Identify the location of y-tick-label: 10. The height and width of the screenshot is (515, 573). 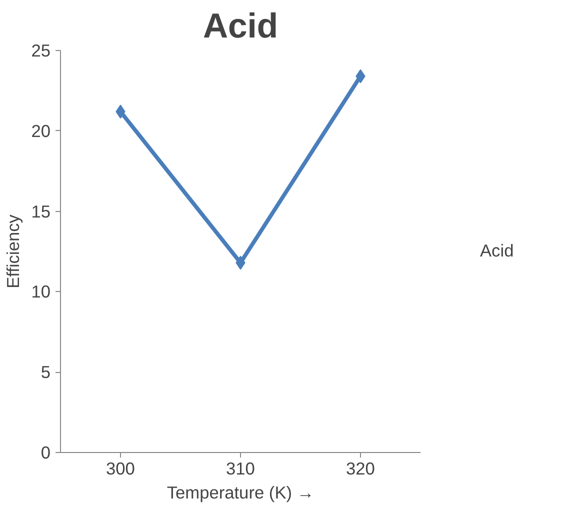
(41, 292).